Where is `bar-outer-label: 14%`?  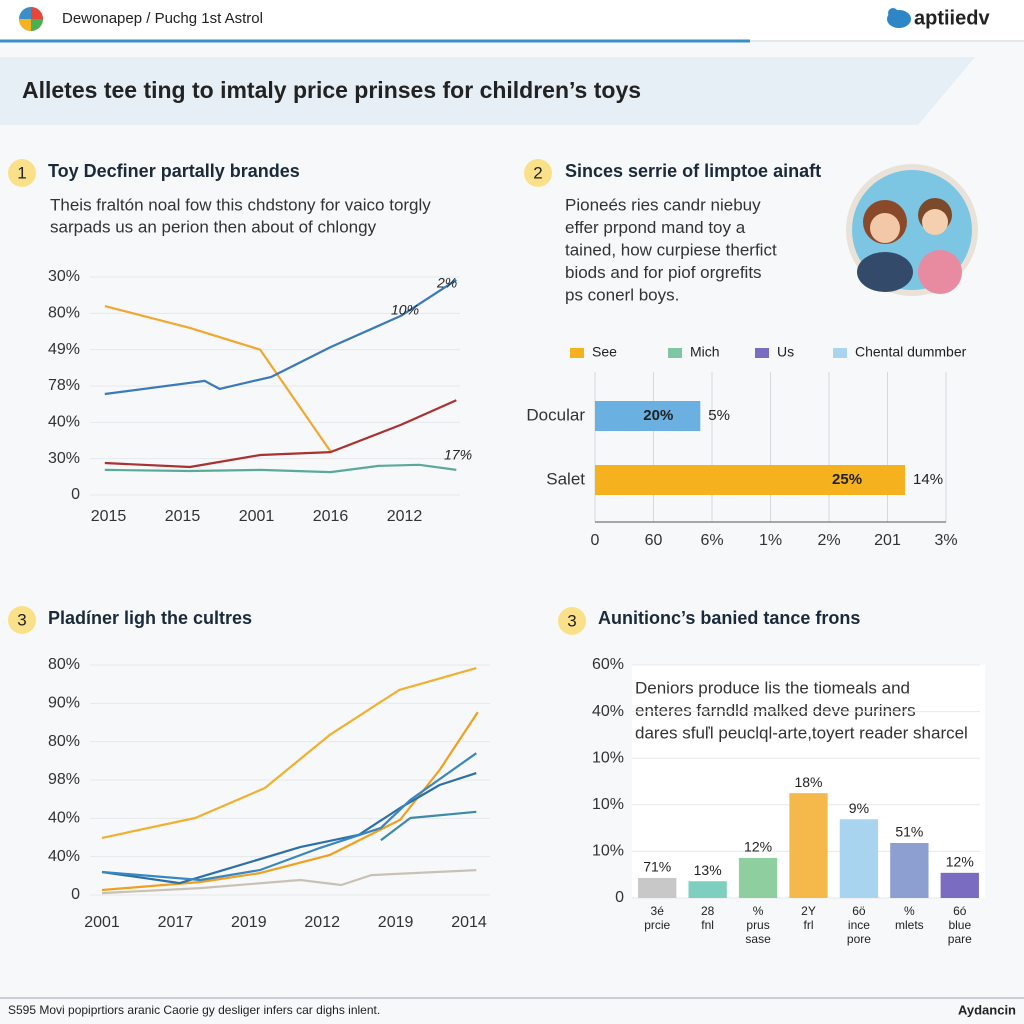 bar-outer-label: 14% is located at coordinates (928, 479).